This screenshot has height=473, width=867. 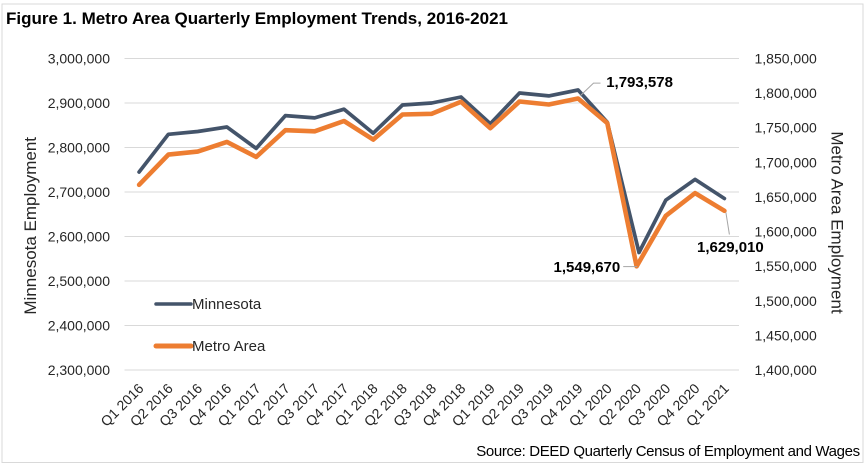 What do you see at coordinates (786, 93) in the screenshot?
I see `svg-text: 1,800,000` at bounding box center [786, 93].